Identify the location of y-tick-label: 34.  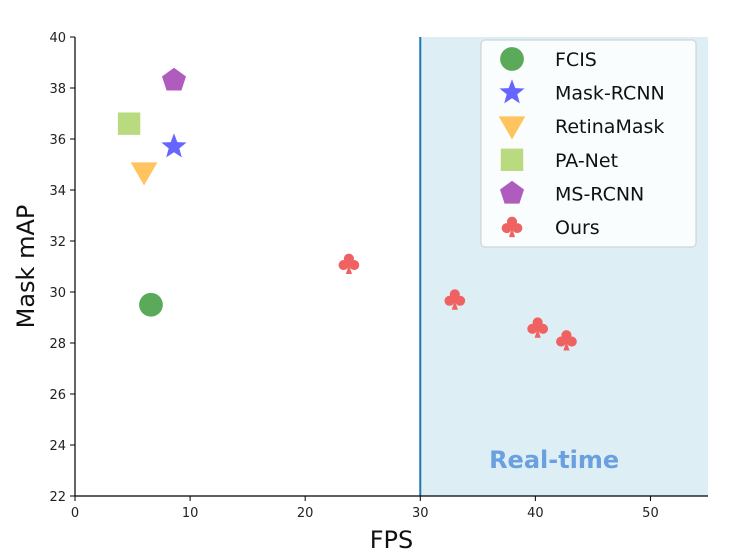
(57, 191).